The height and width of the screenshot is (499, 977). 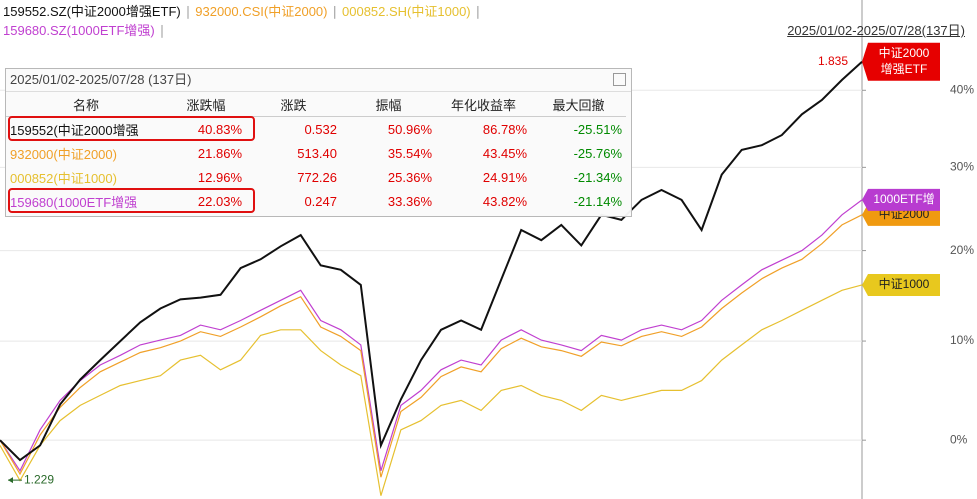 I want to click on column-header: 涨跌, so click(x=293, y=104).